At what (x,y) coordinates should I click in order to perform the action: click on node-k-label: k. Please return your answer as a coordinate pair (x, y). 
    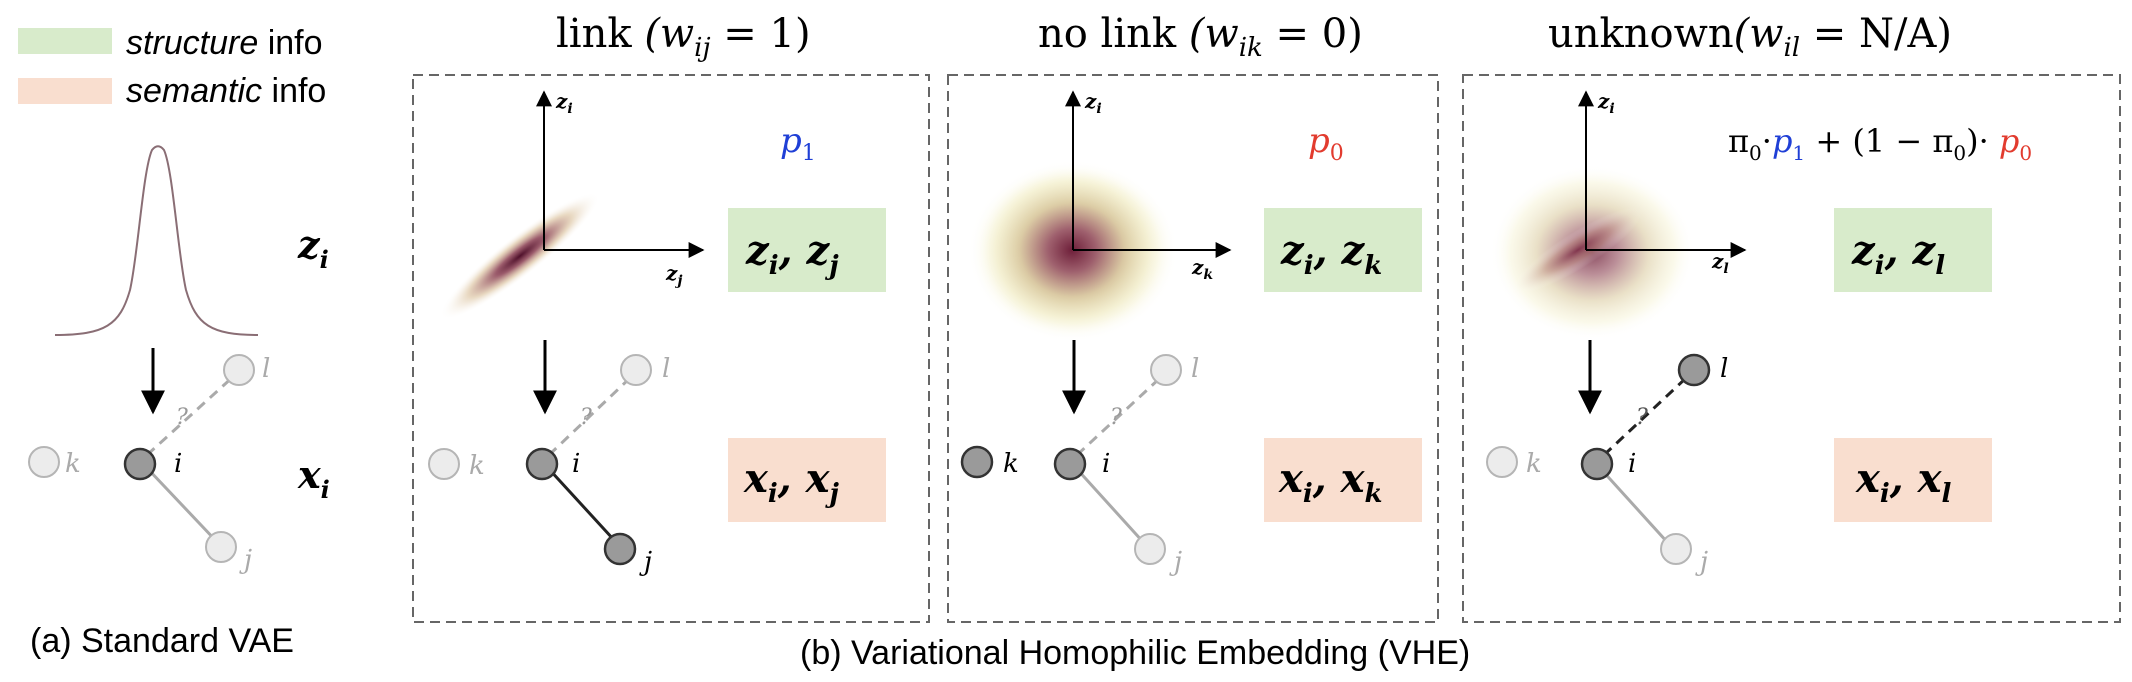
    Looking at the image, I should click on (73, 464).